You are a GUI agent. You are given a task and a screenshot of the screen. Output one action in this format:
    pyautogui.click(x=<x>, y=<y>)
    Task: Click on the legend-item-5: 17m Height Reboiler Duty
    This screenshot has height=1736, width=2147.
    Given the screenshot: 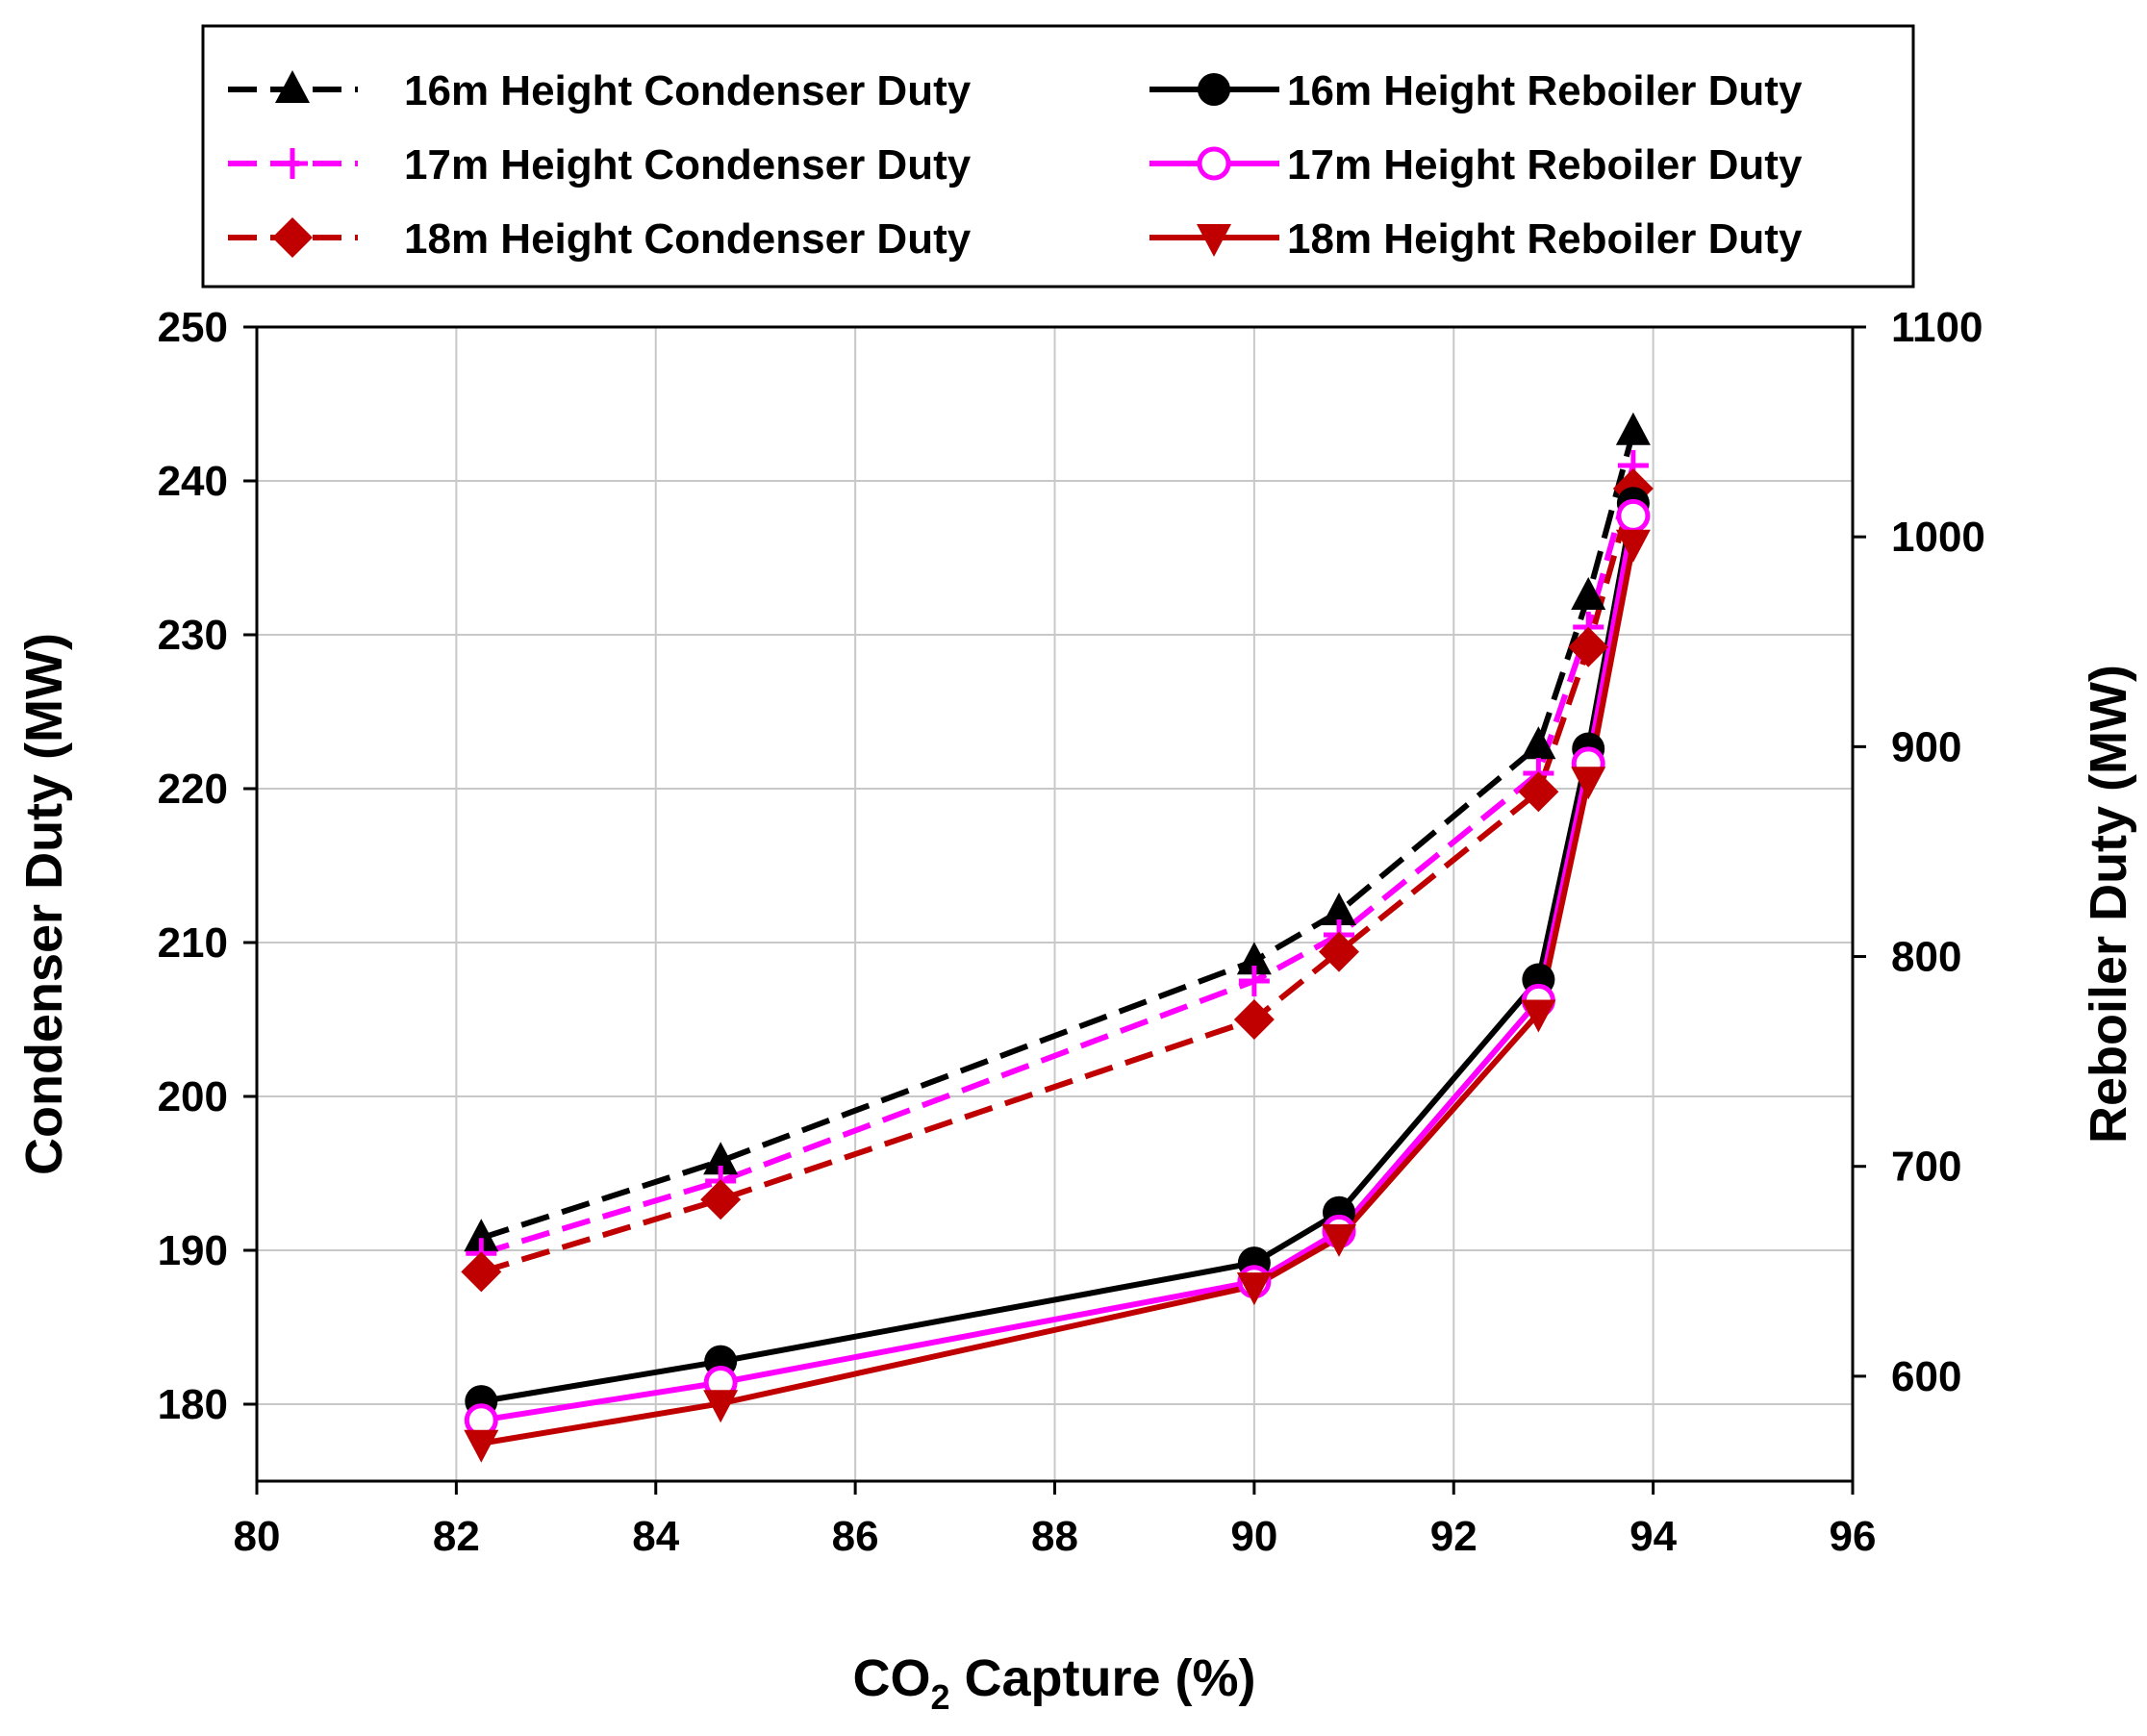 What is the action you would take?
    pyautogui.click(x=1476, y=165)
    